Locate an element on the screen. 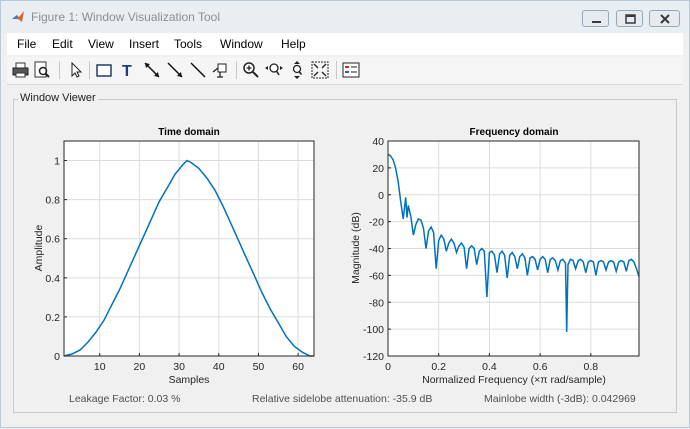 The width and height of the screenshot is (690, 429). menu-edit: Edit is located at coordinates (62, 44).